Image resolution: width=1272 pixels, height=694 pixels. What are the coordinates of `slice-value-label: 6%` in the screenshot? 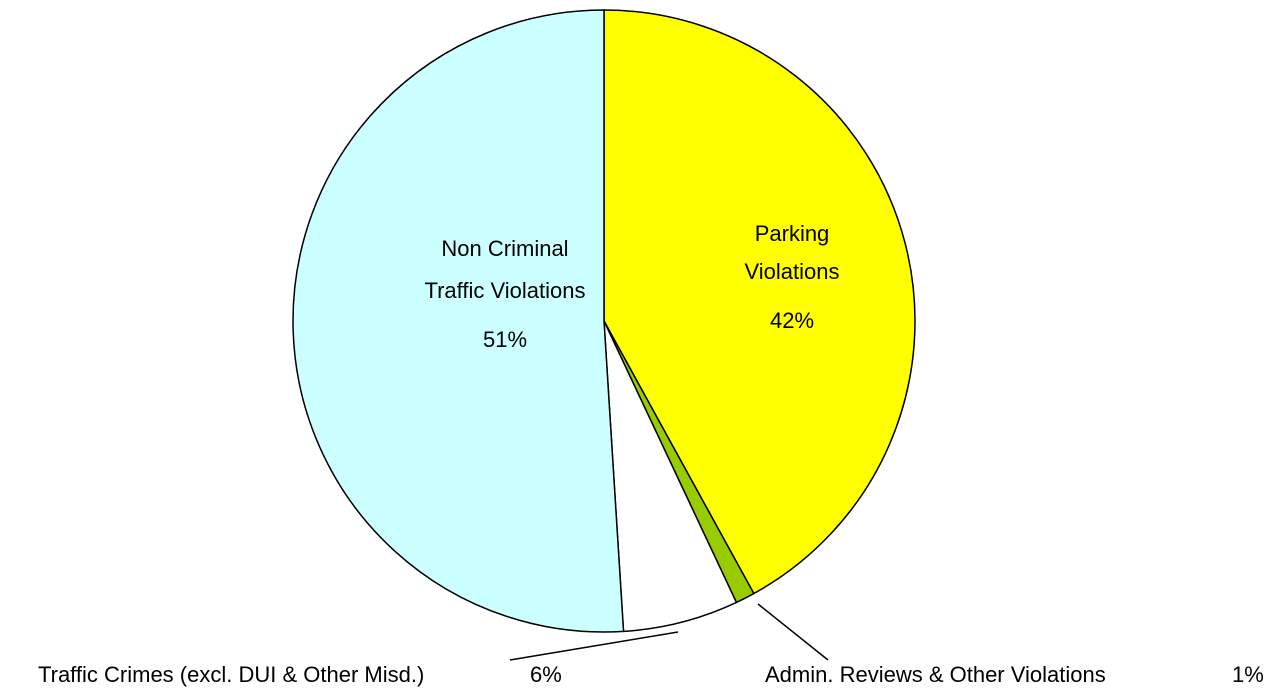 It's located at (546, 674).